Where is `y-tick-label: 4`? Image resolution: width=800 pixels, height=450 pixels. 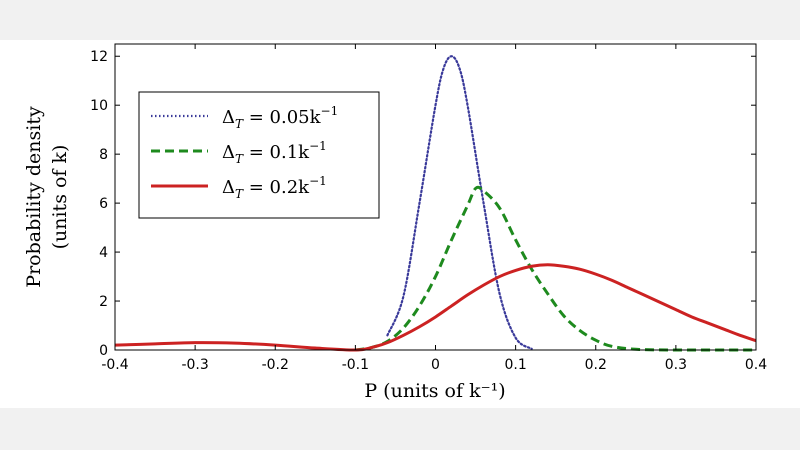 y-tick-label: 4 is located at coordinates (103, 253).